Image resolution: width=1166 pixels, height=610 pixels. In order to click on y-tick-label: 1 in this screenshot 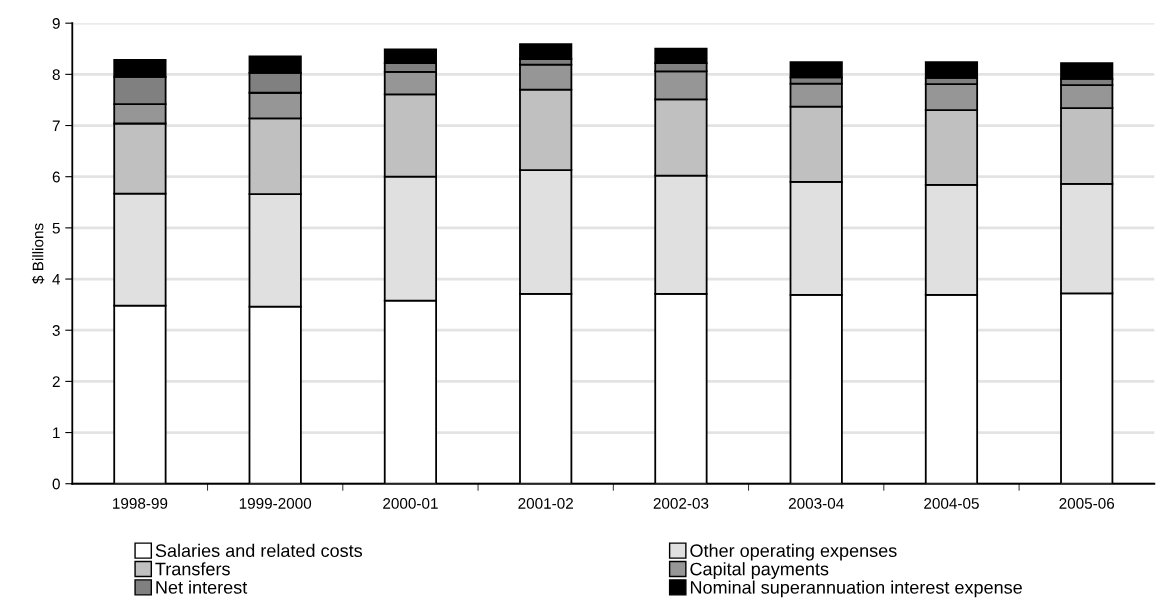, I will do `click(56, 433)`.